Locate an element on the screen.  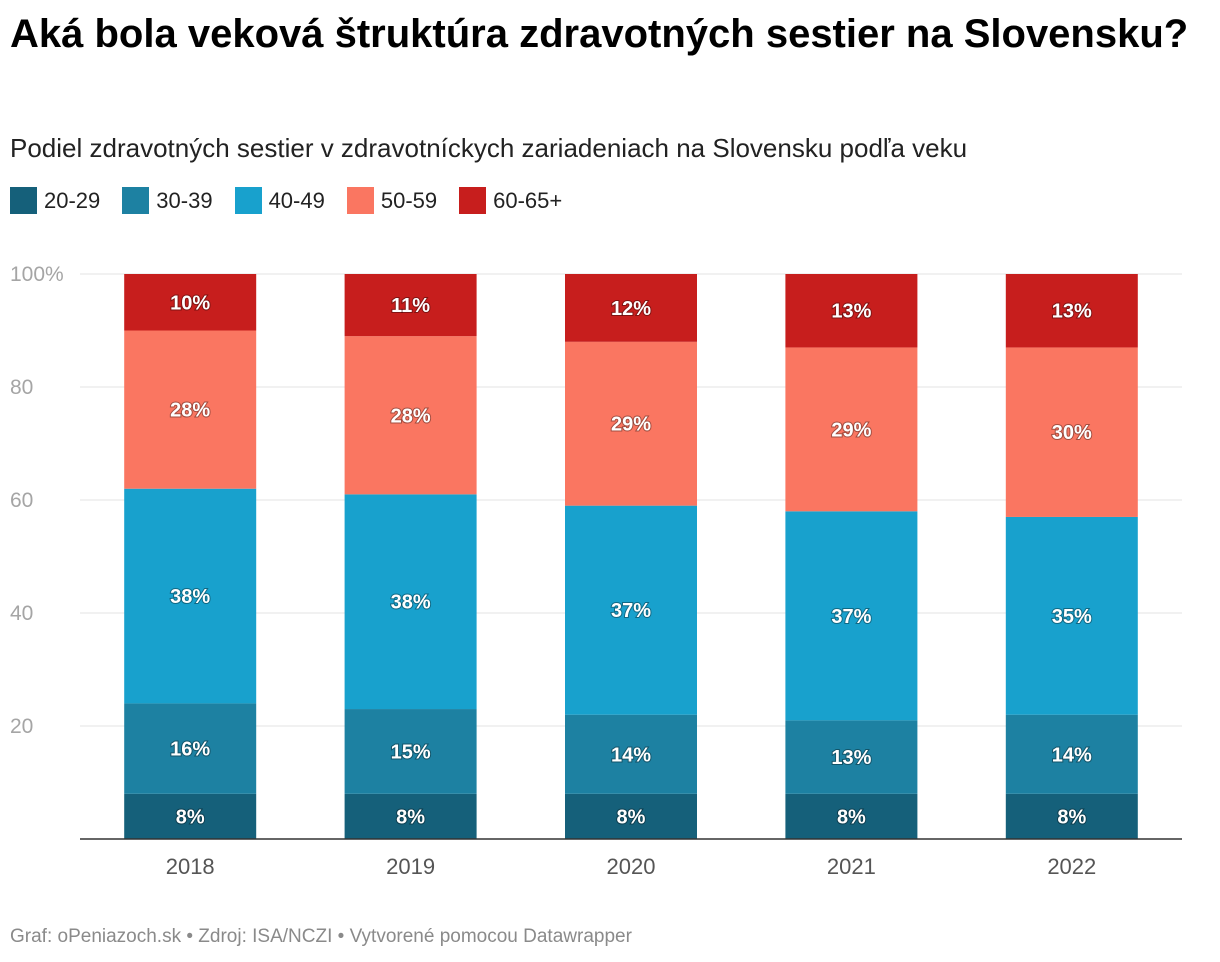
legend-item-60-65+: 60-65+ is located at coordinates (510, 200).